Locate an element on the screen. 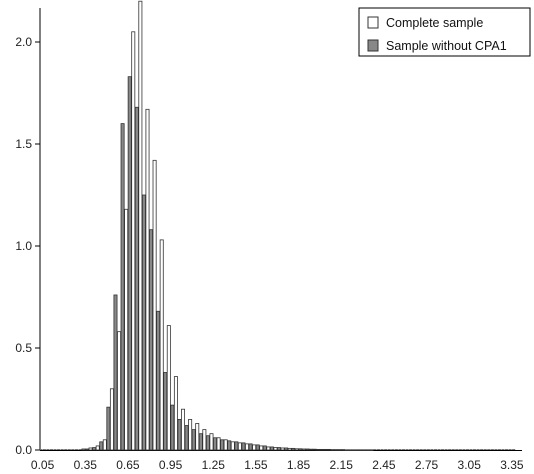 The width and height of the screenshot is (534, 474). legend-label: Complete sample is located at coordinates (434, 23).